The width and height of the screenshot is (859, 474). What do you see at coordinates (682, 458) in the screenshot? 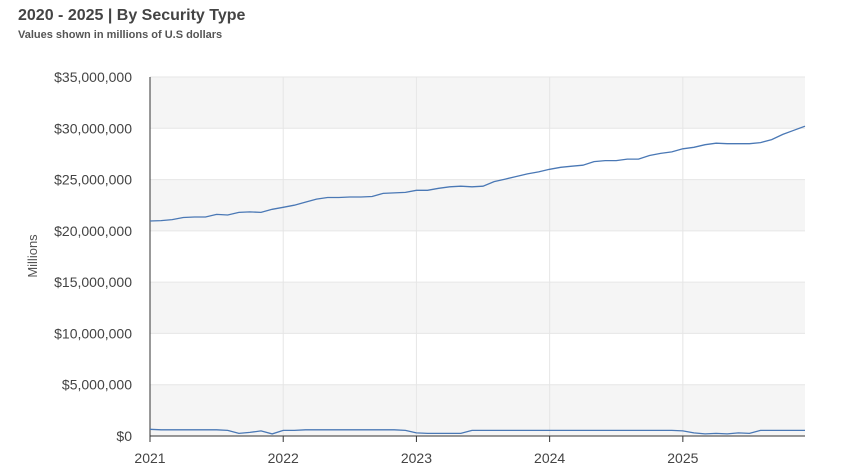
I see `x-tick-label: 2025` at bounding box center [682, 458].